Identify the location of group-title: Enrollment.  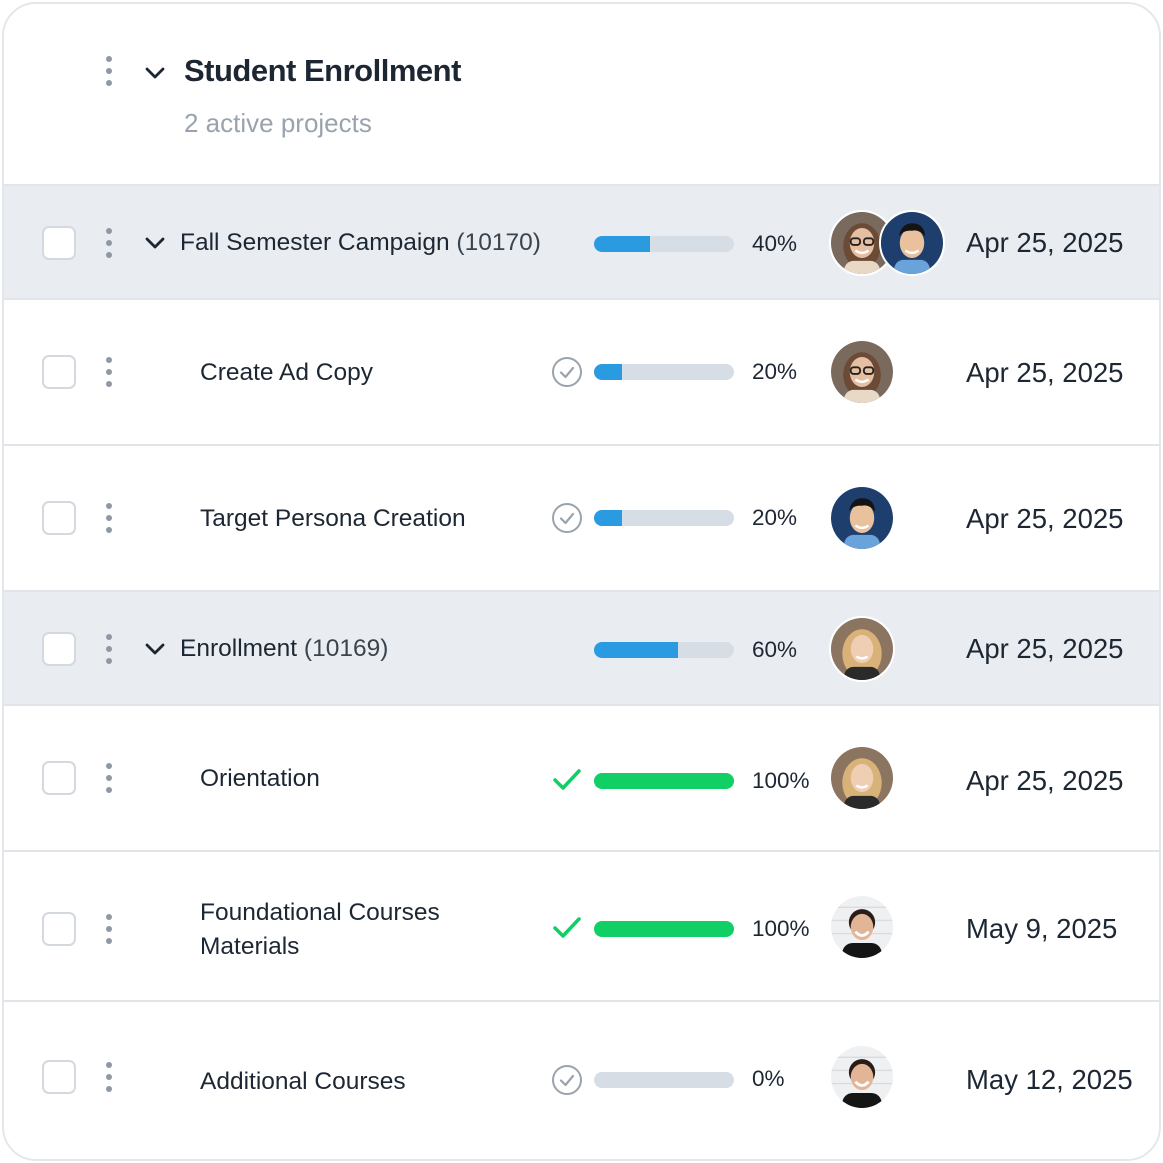
(239, 648).